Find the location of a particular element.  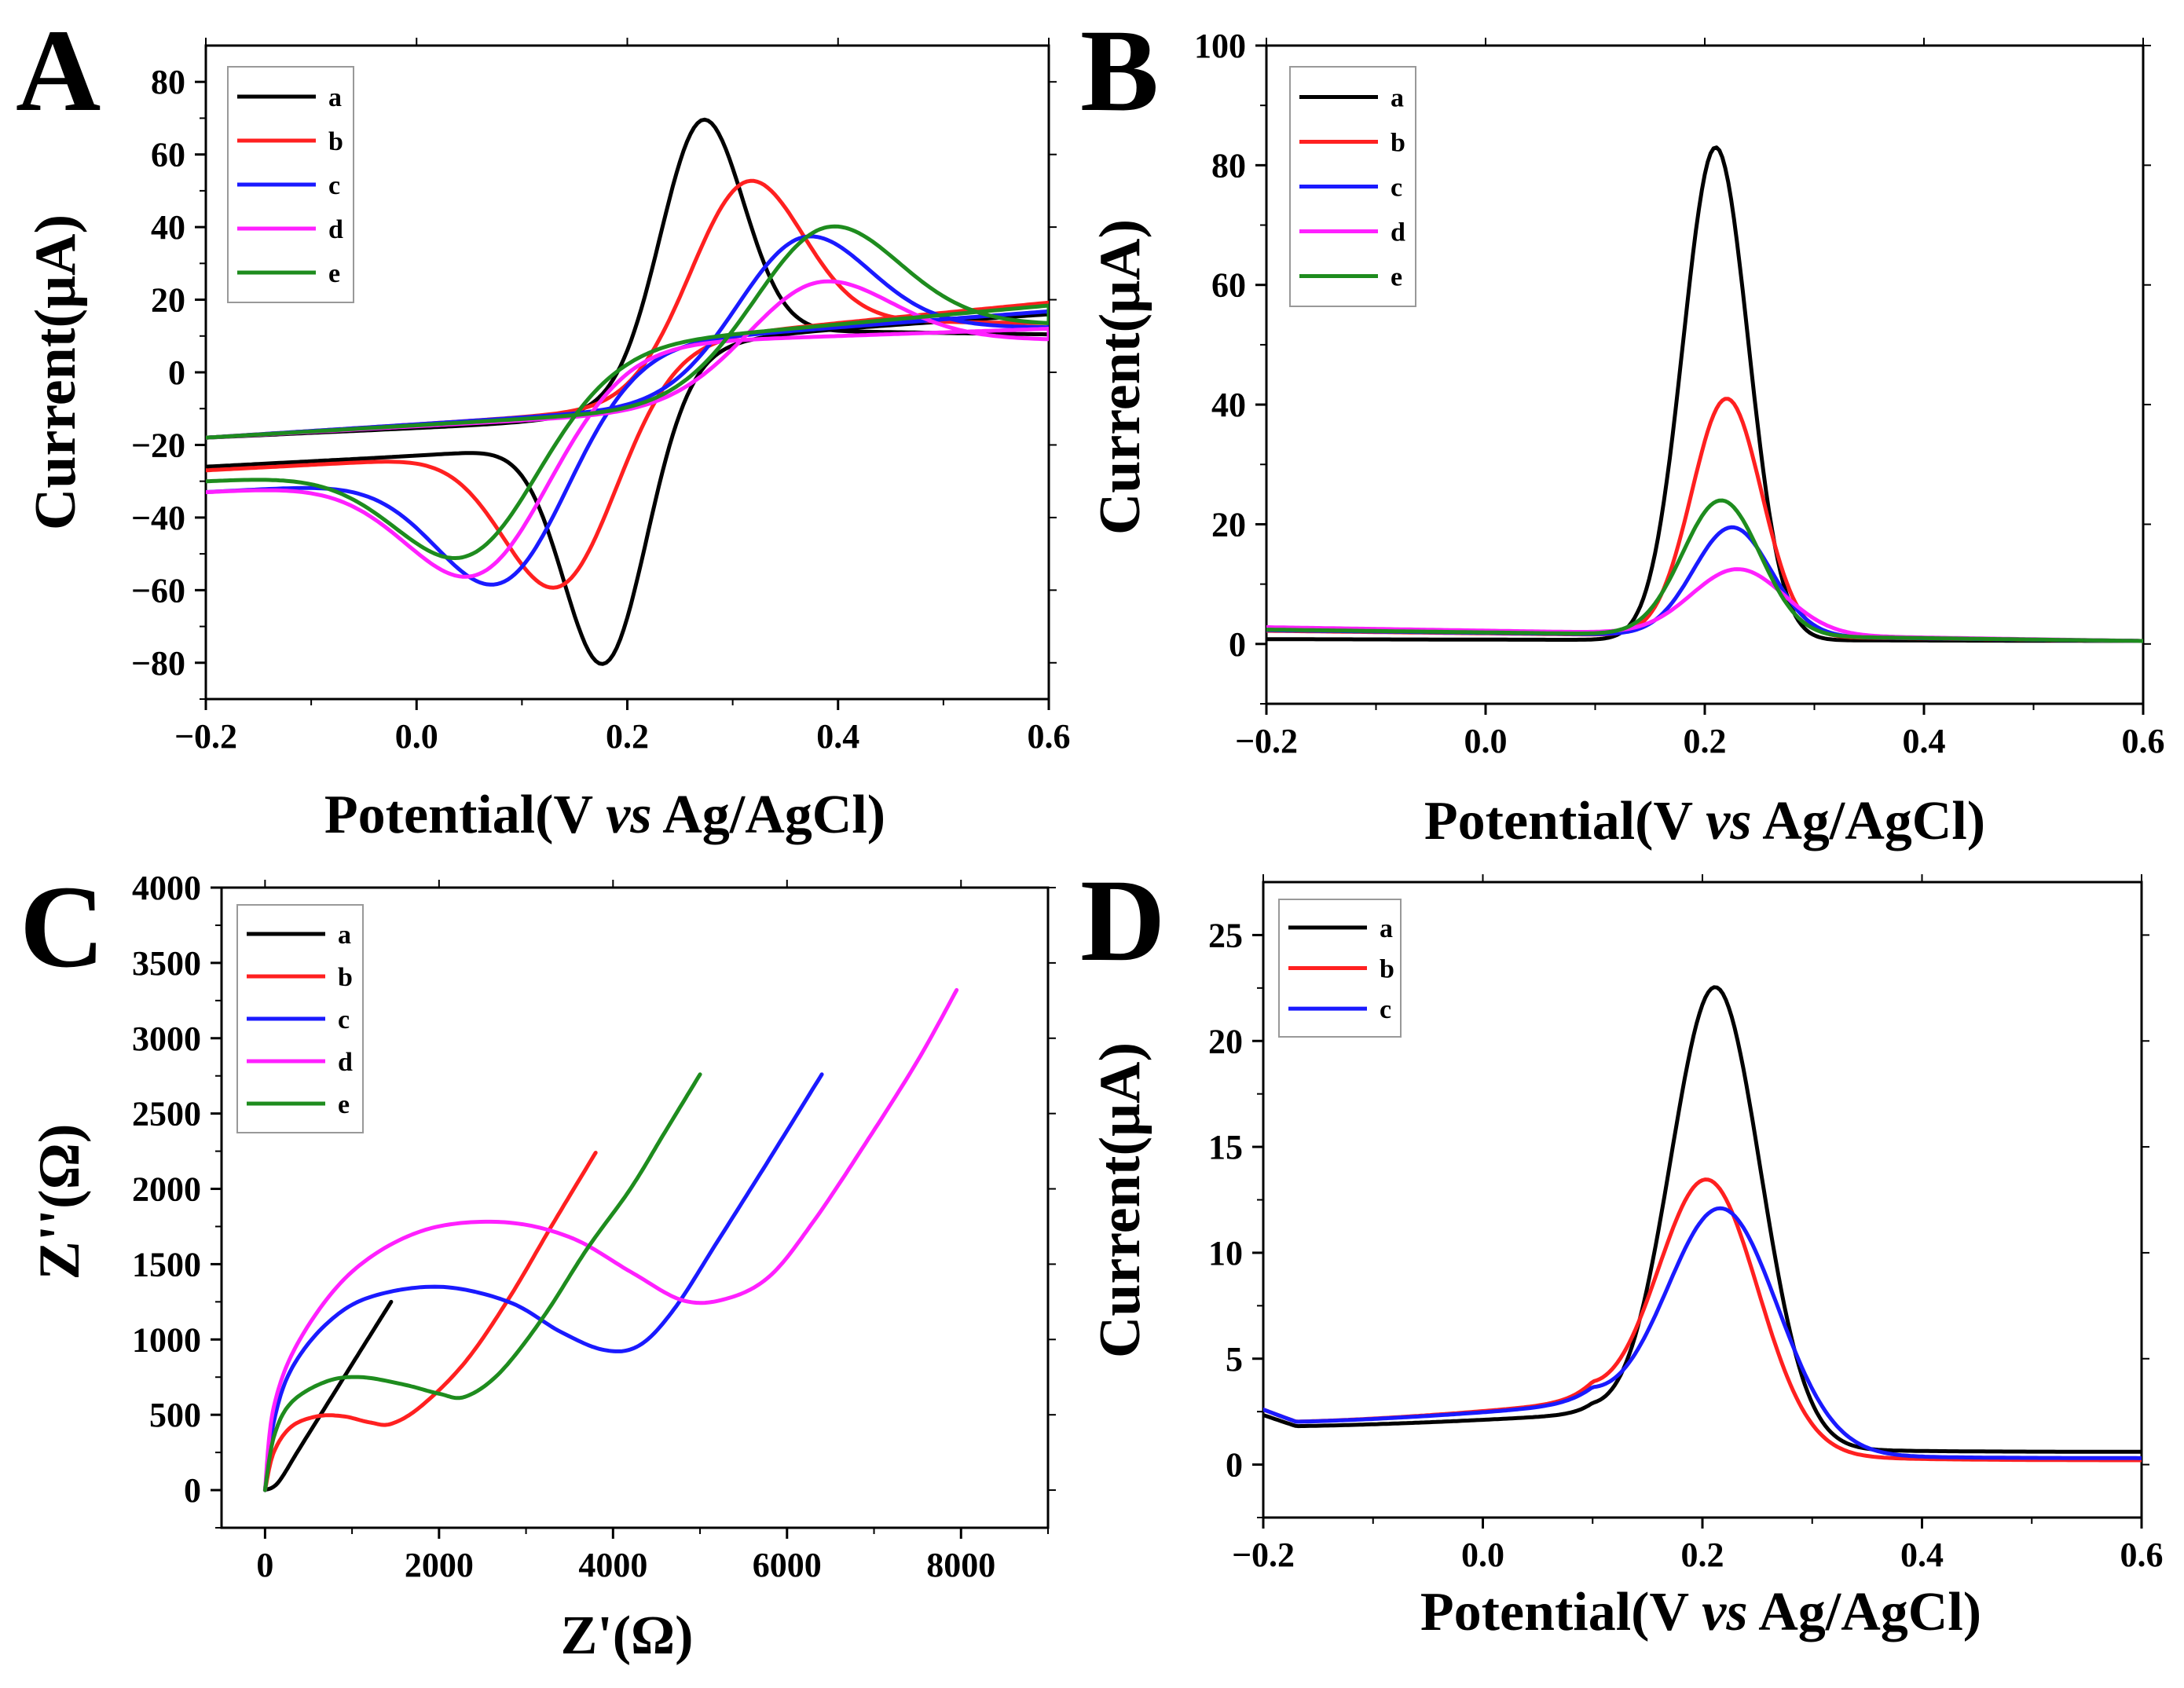

panel-label: A is located at coordinates (58, 70).